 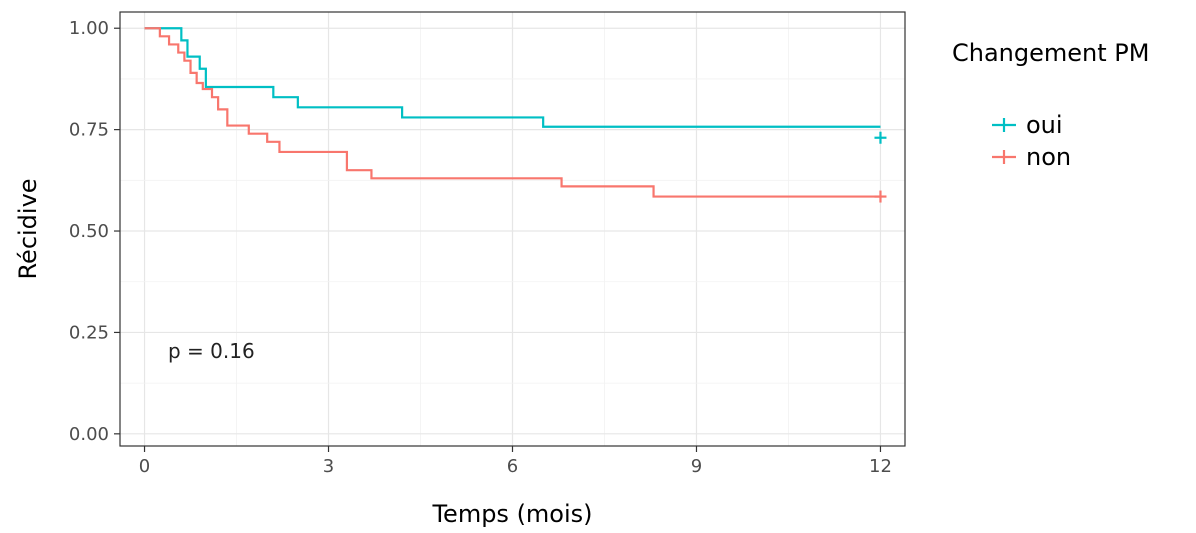 What do you see at coordinates (1050, 53) in the screenshot?
I see `legend-title: Changement PM` at bounding box center [1050, 53].